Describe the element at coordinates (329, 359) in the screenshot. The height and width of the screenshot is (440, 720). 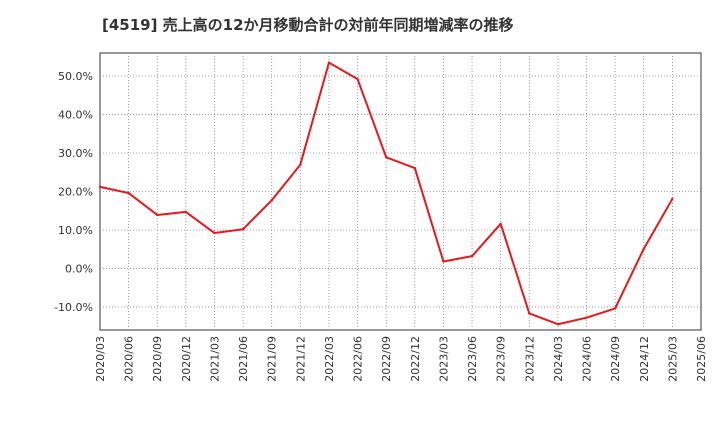
I see `x-tick-label: 2022/03` at that location.